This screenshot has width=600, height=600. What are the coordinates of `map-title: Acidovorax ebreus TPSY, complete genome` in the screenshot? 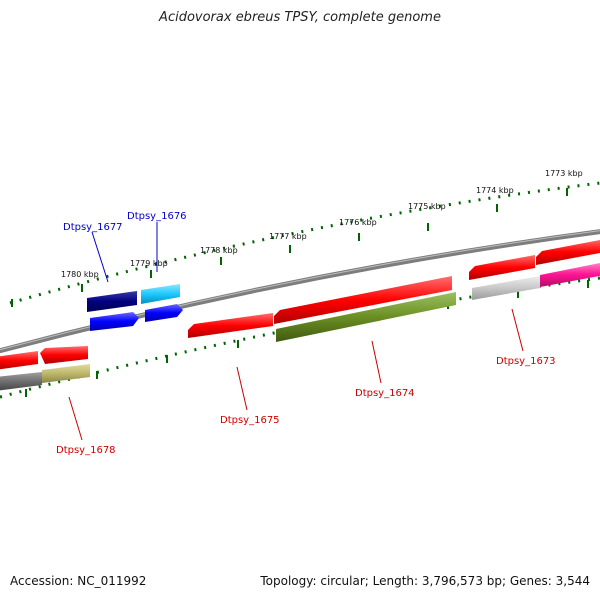 It's located at (300, 17).